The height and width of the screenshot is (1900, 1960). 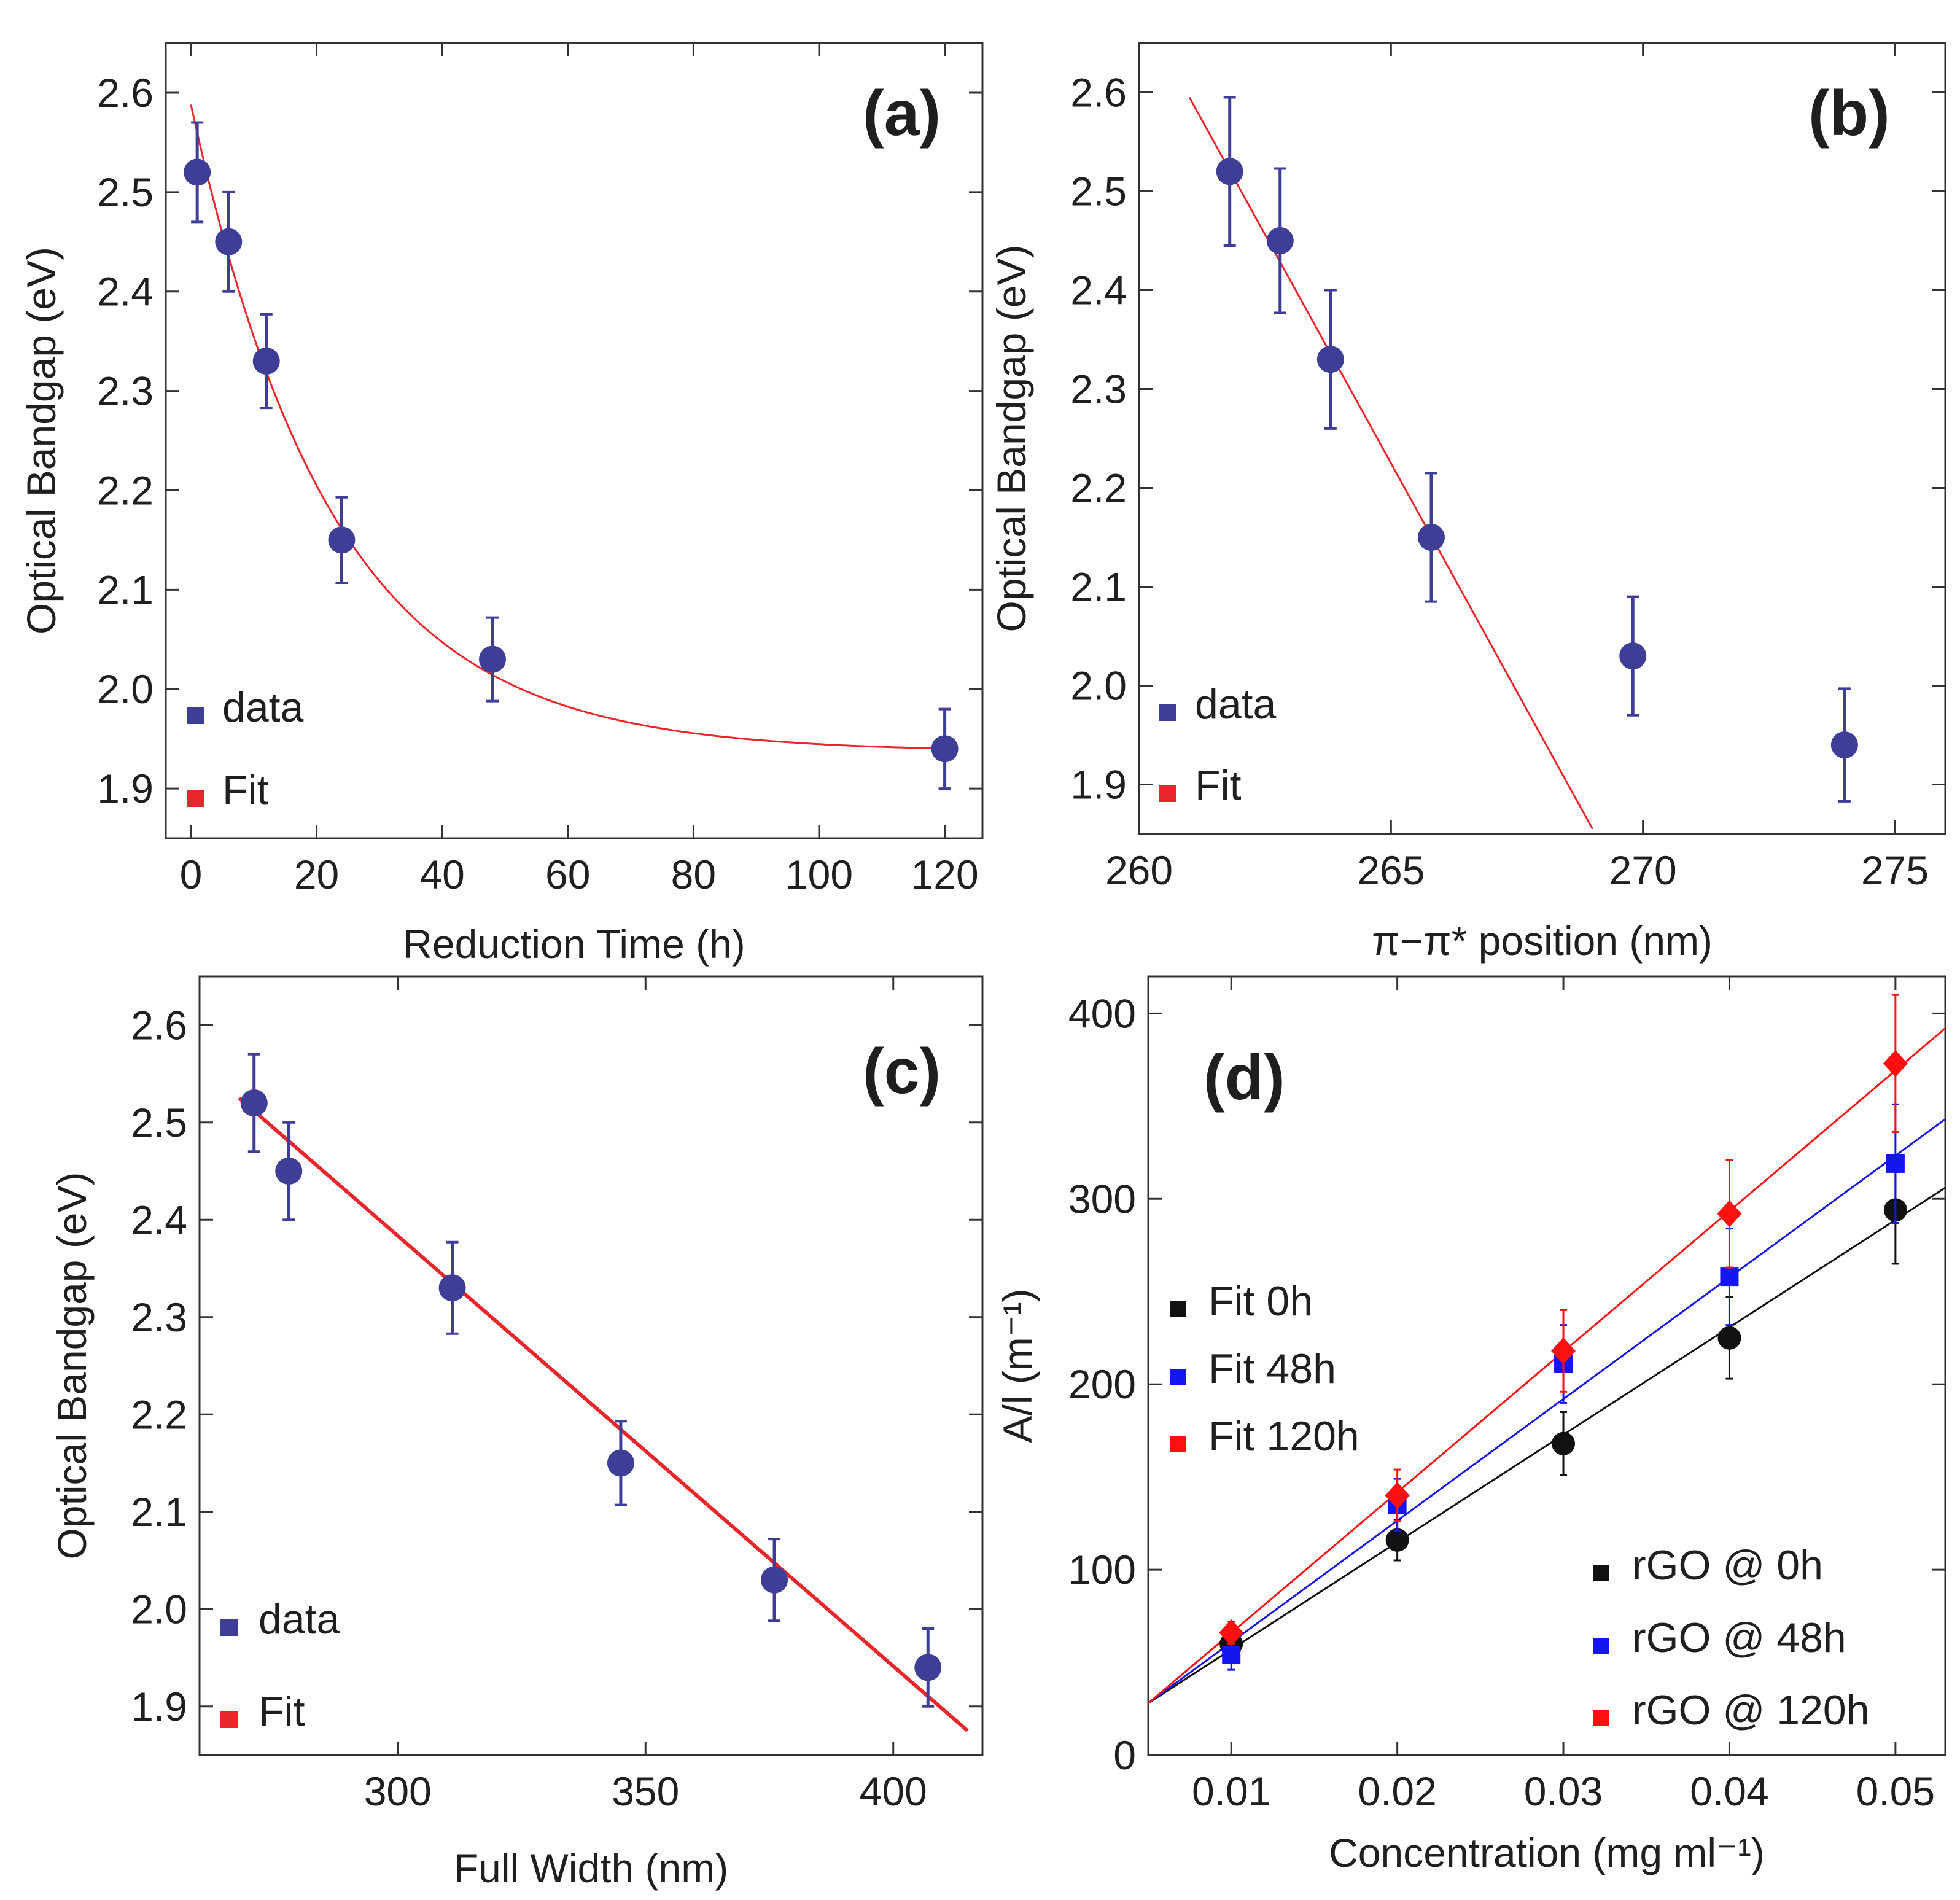 I want to click on y-tick-label: 300, so click(x=1102, y=1198).